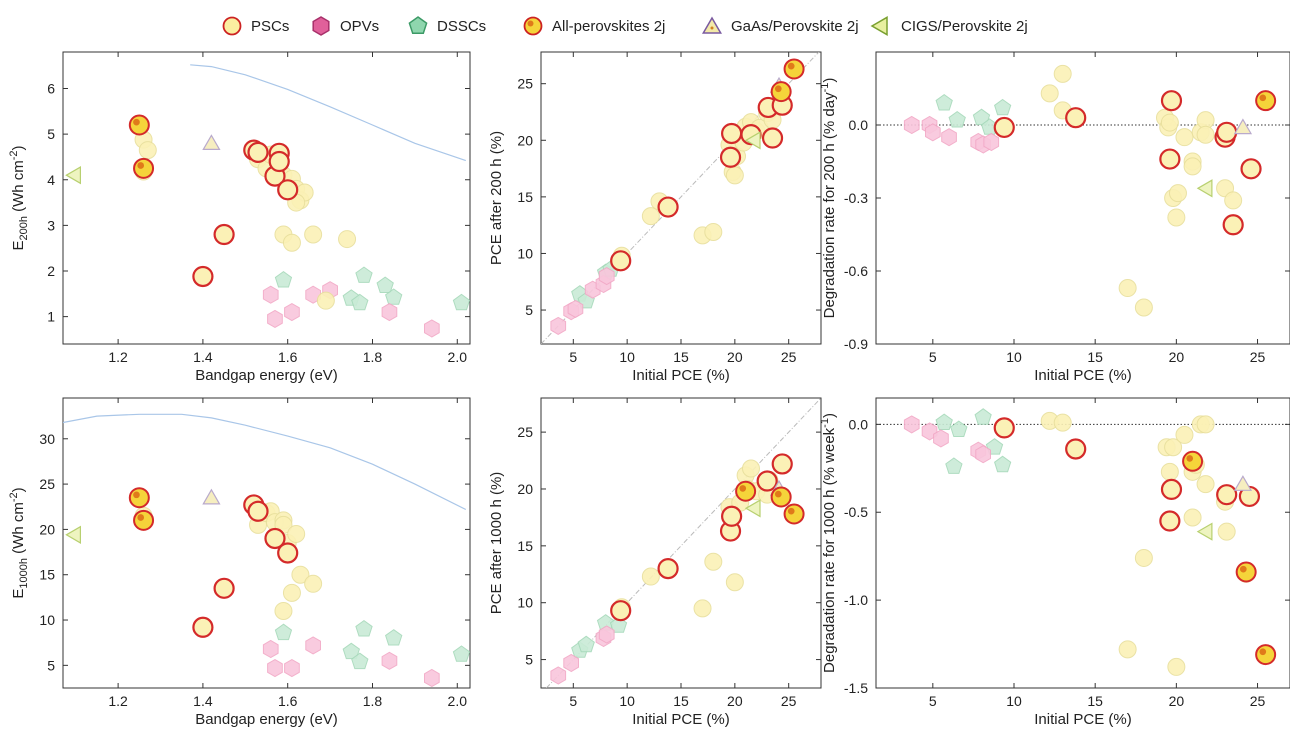 The image size is (1290, 739). I want to click on y-tick-label: -0.5, so click(856, 512).